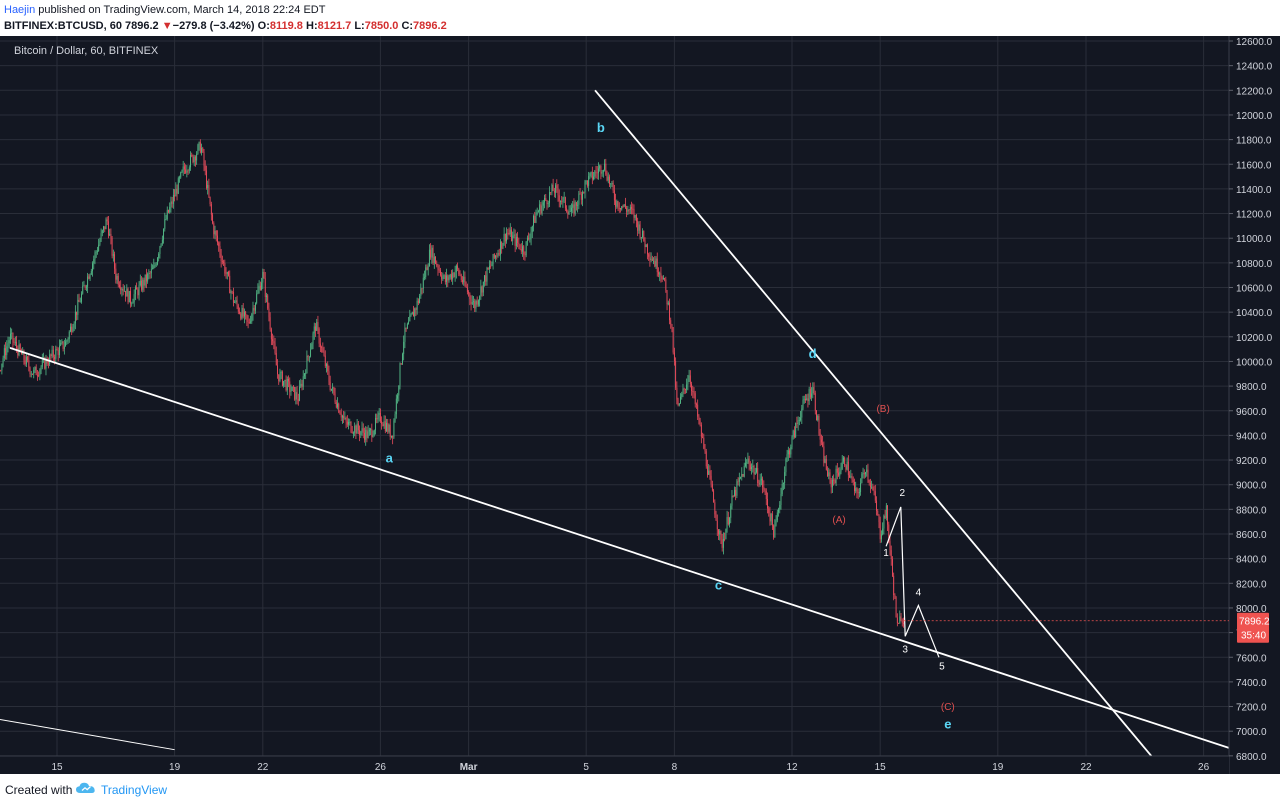 Image resolution: width=1280 pixels, height=805 pixels. What do you see at coordinates (1254, 313) in the screenshot?
I see `price-tick-label: 10400.0` at bounding box center [1254, 313].